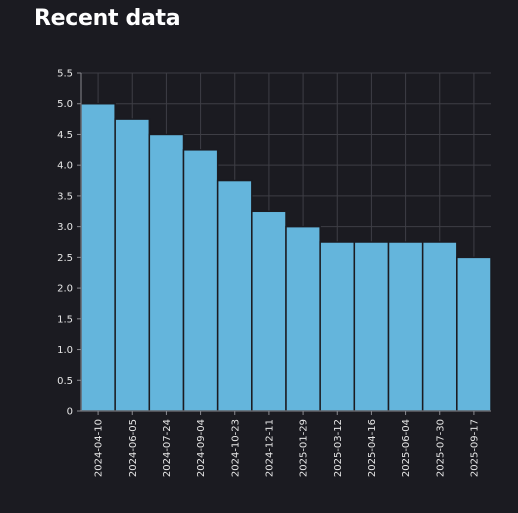 The image size is (518, 513). What do you see at coordinates (474, 448) in the screenshot?
I see `x-tick-label: 2025-09-17` at bounding box center [474, 448].